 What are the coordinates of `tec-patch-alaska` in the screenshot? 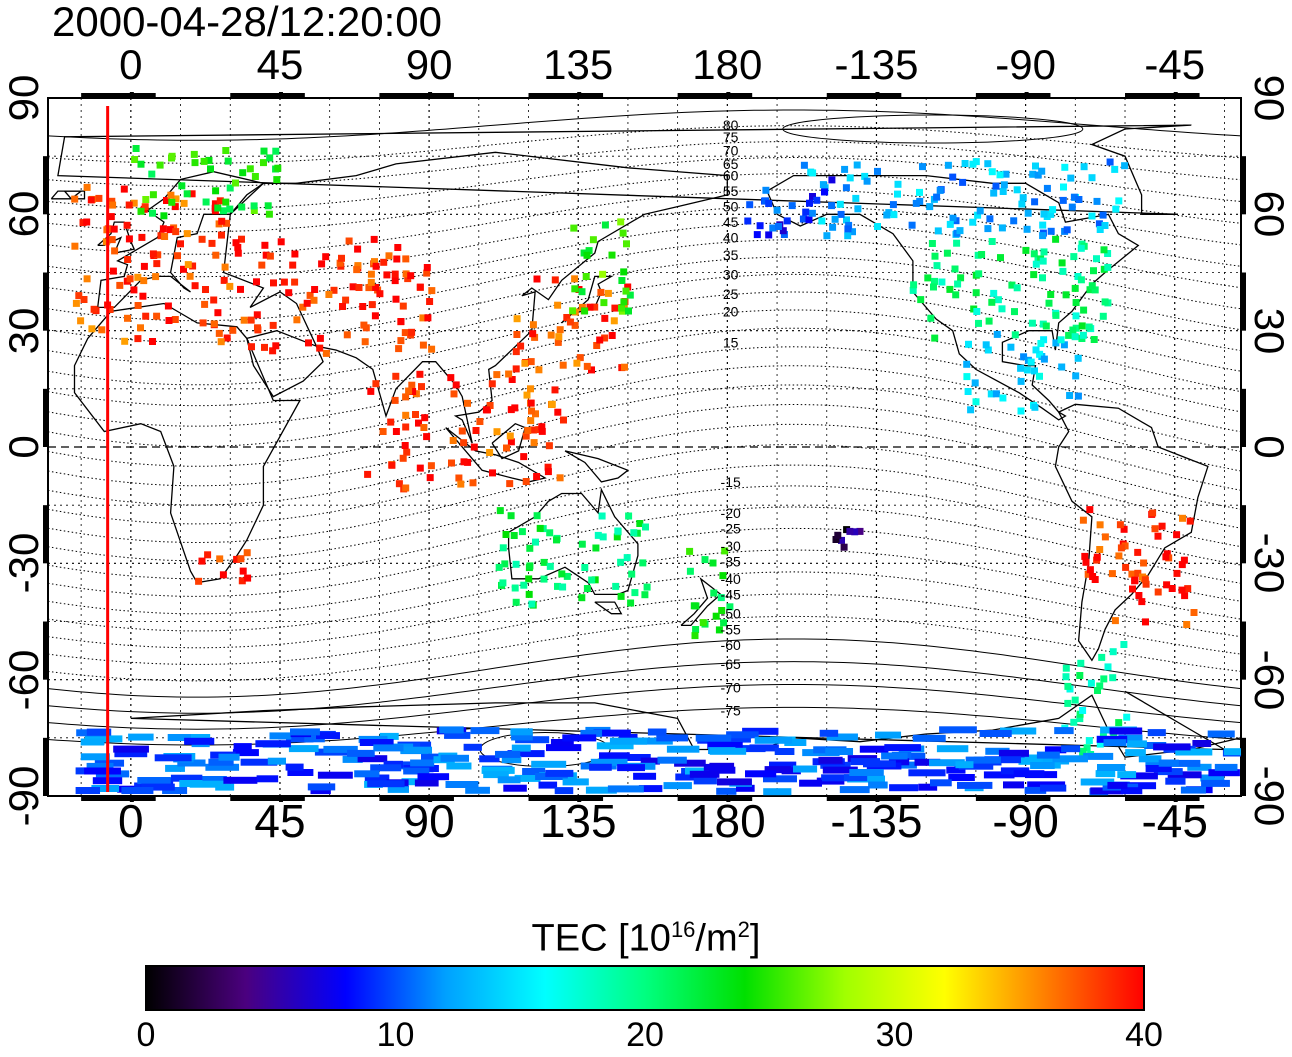 It's located at (824, 192).